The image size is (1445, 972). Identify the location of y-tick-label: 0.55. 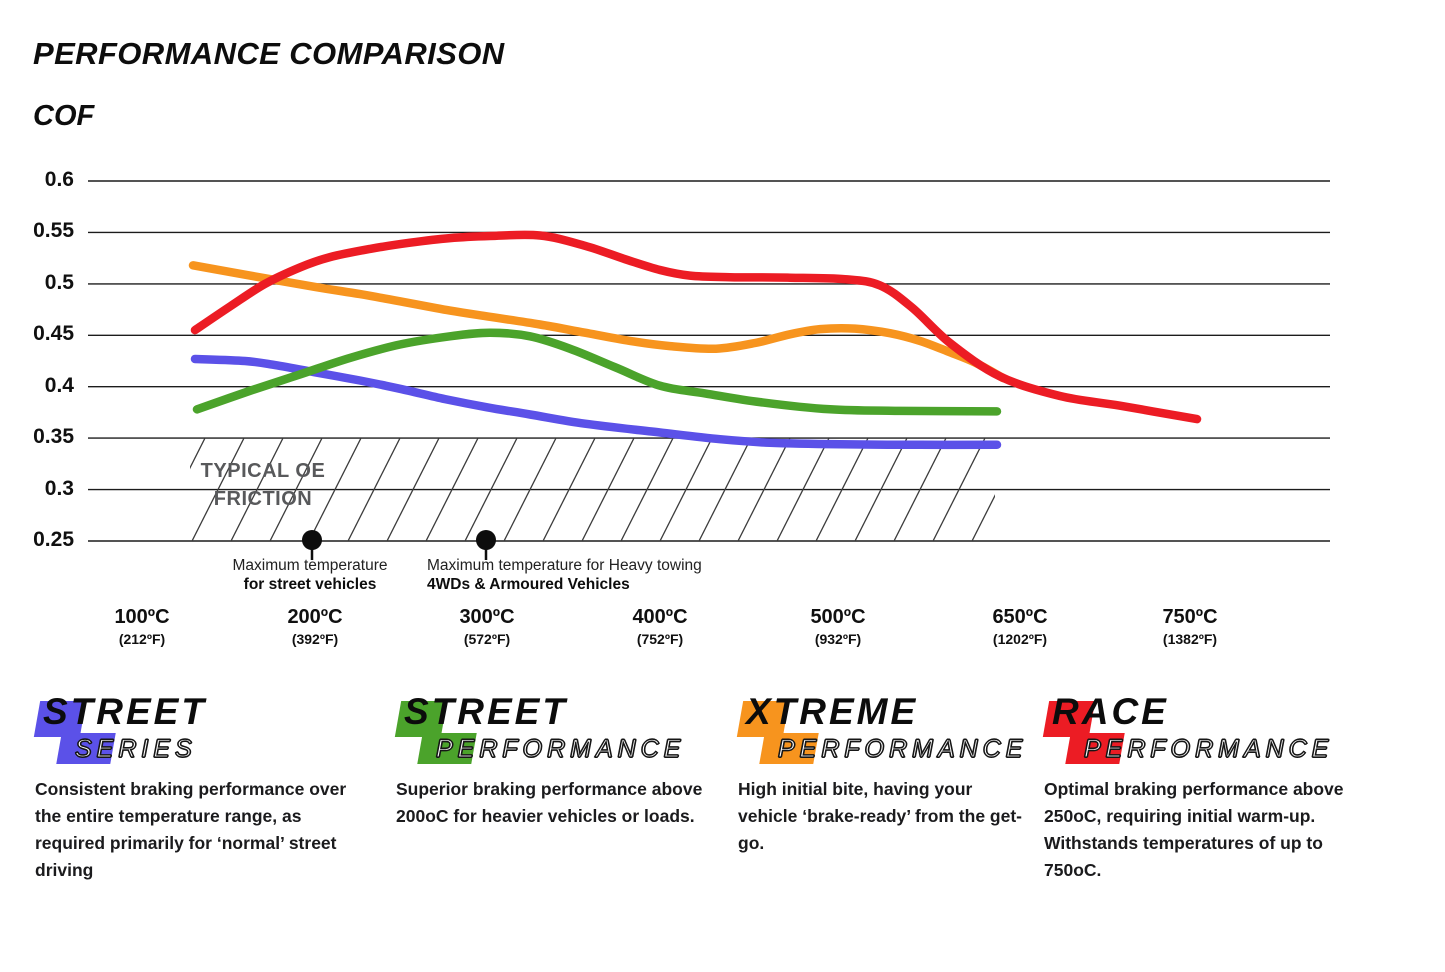
(53, 231).